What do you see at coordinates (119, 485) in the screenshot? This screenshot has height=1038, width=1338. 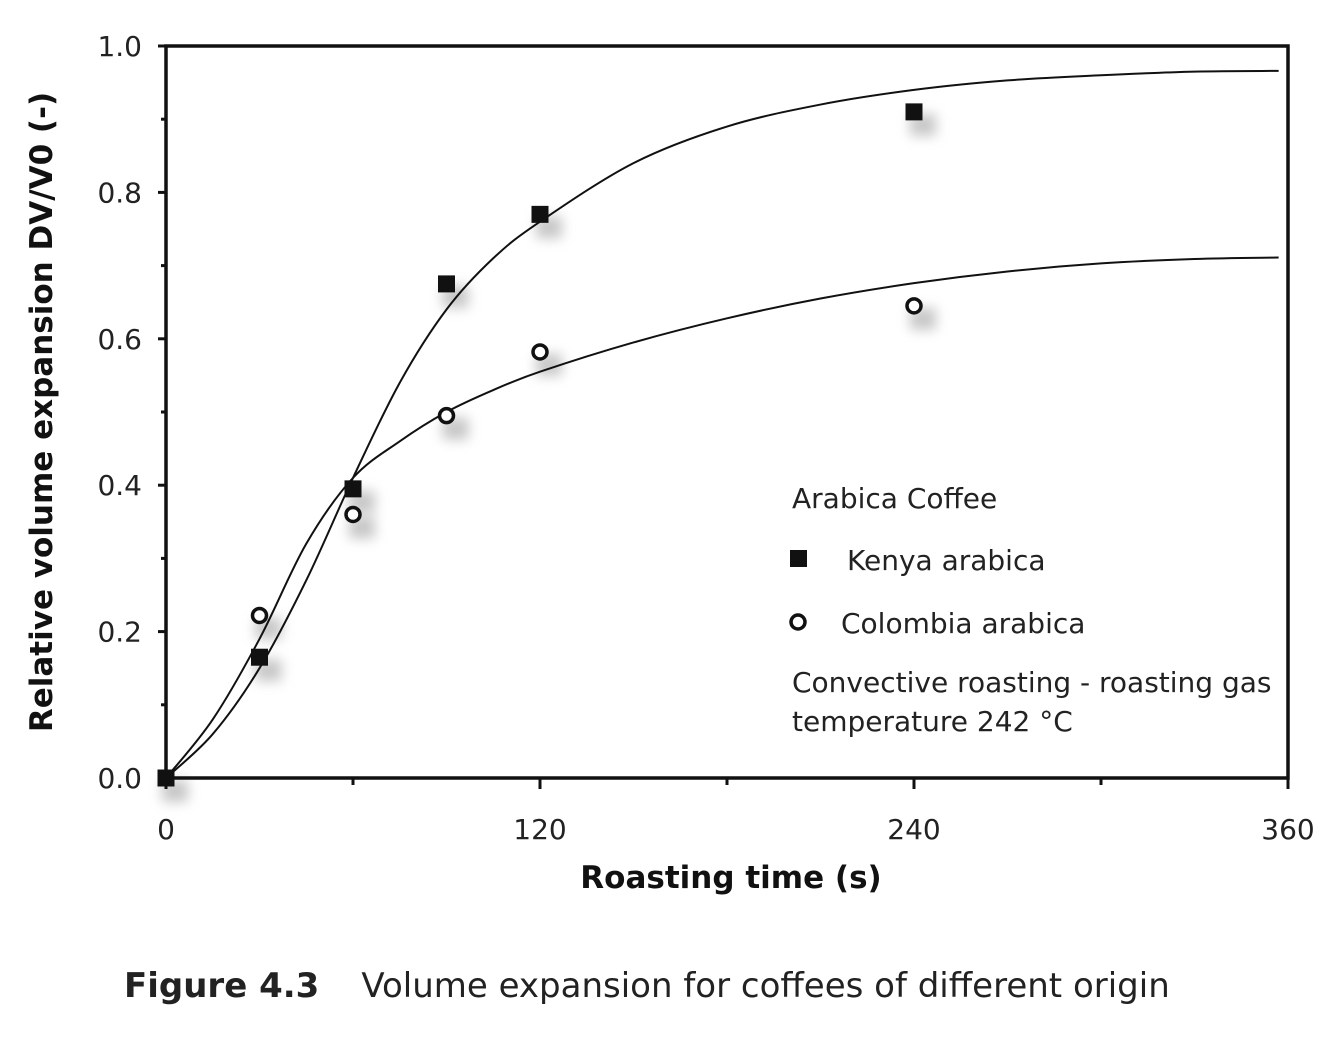 I see `y-tick-label: 0.4` at bounding box center [119, 485].